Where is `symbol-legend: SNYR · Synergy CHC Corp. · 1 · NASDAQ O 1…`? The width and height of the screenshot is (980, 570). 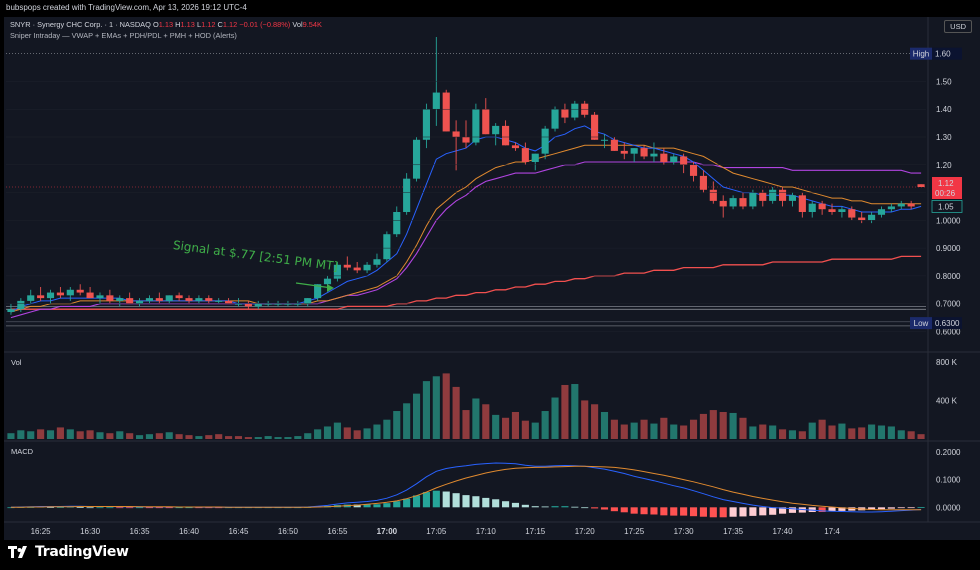 symbol-legend: SNYR · Synergy CHC Corp. · 1 · NASDAQ O 1… is located at coordinates (166, 24).